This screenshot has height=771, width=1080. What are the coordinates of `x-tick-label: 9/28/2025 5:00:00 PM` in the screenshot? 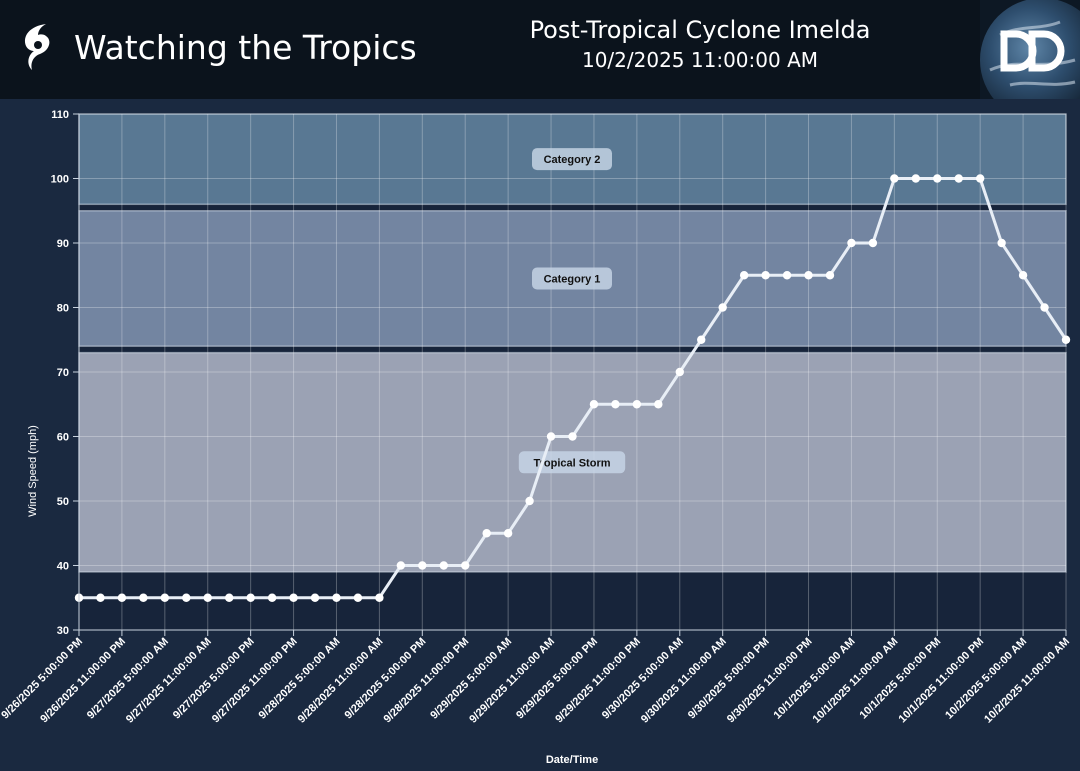 It's located at (386, 679).